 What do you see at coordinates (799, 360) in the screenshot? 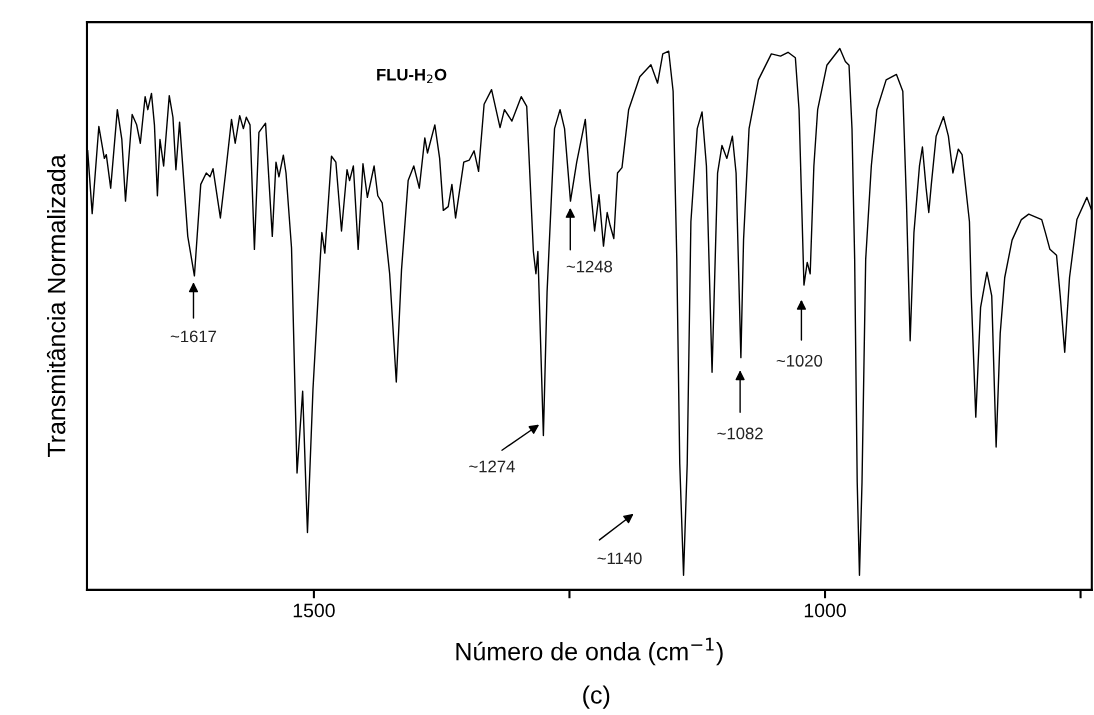
I see `annotation: ~1020` at bounding box center [799, 360].